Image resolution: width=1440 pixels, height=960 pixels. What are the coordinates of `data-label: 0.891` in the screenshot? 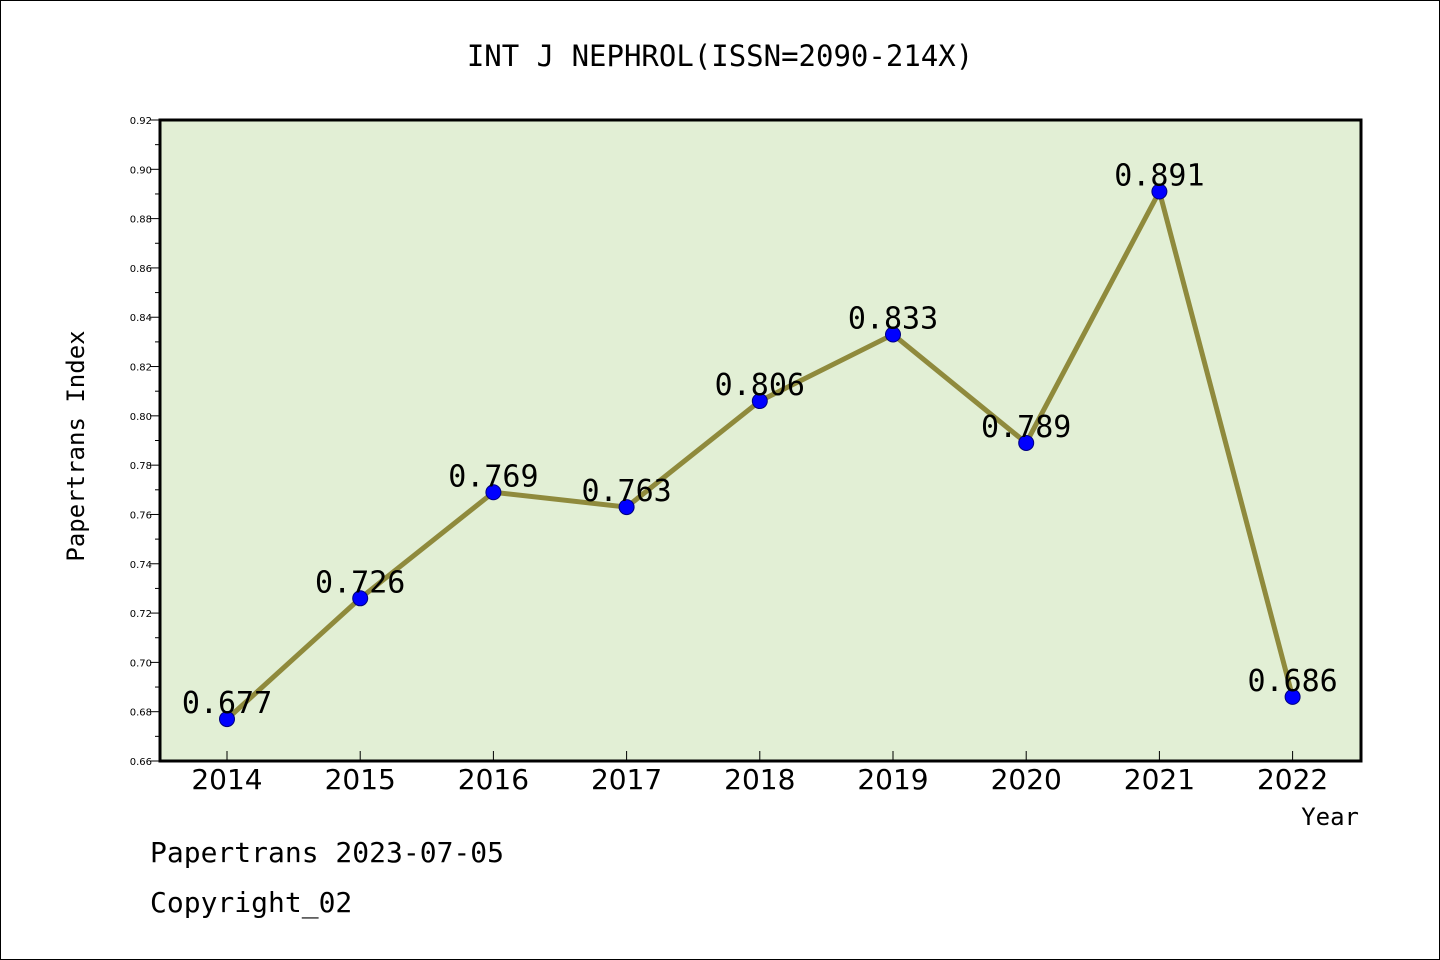 It's located at (1159, 175).